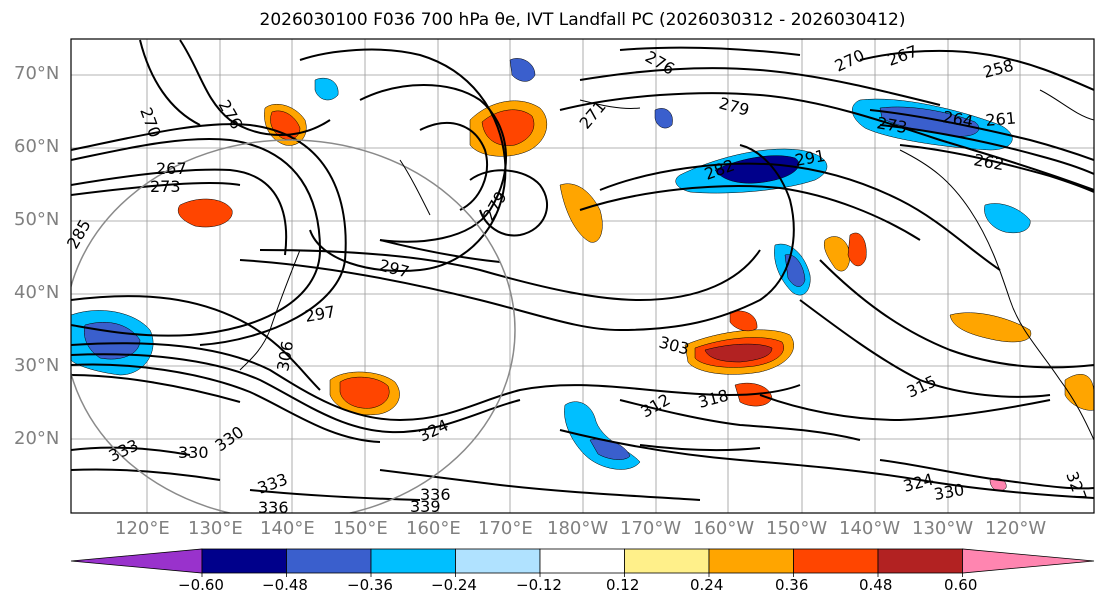  I want to click on colorbar-tick-label: −0.12, so click(539, 585).